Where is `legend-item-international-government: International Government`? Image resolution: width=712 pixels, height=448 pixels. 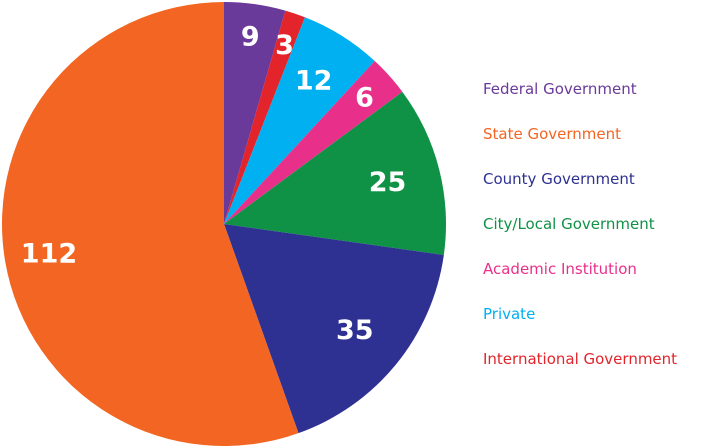
legend-item-international-government: International Government is located at coordinates (580, 359).